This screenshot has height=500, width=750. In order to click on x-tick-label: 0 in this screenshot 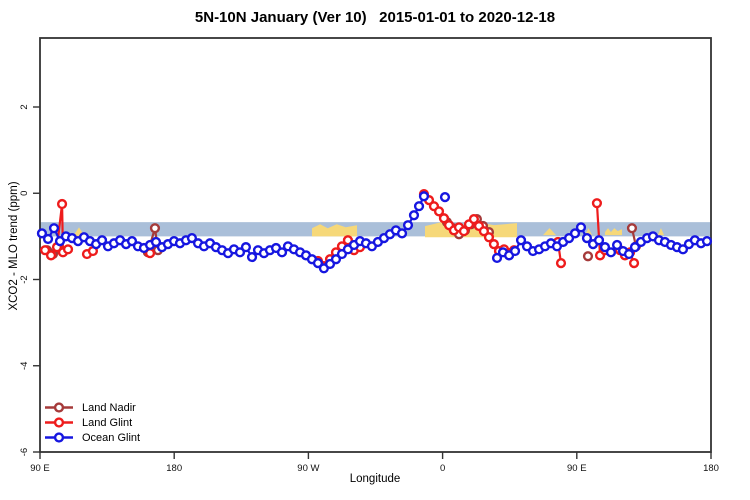, I will do `click(442, 468)`.